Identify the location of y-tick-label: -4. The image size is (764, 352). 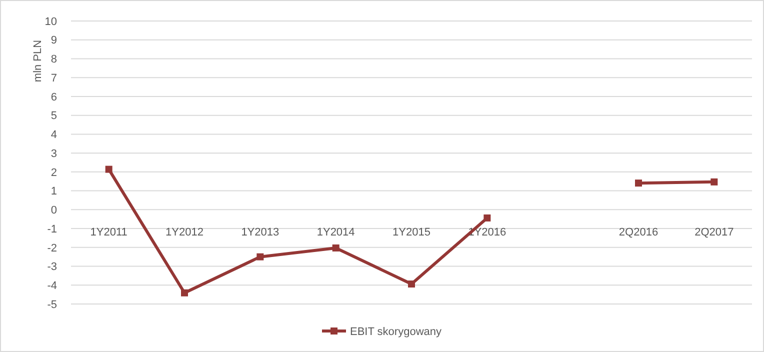
(52, 286).